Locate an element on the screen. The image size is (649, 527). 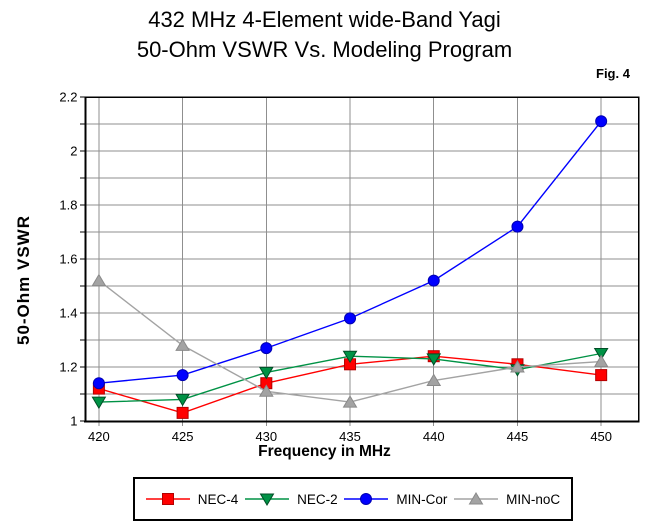
y-tick-label: 2 is located at coordinates (73, 151).